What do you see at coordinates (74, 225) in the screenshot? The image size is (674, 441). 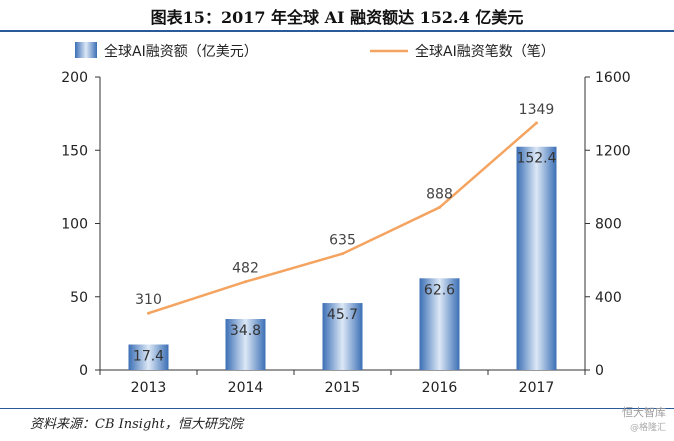 I see `left-tick-label: 100` at bounding box center [74, 225].